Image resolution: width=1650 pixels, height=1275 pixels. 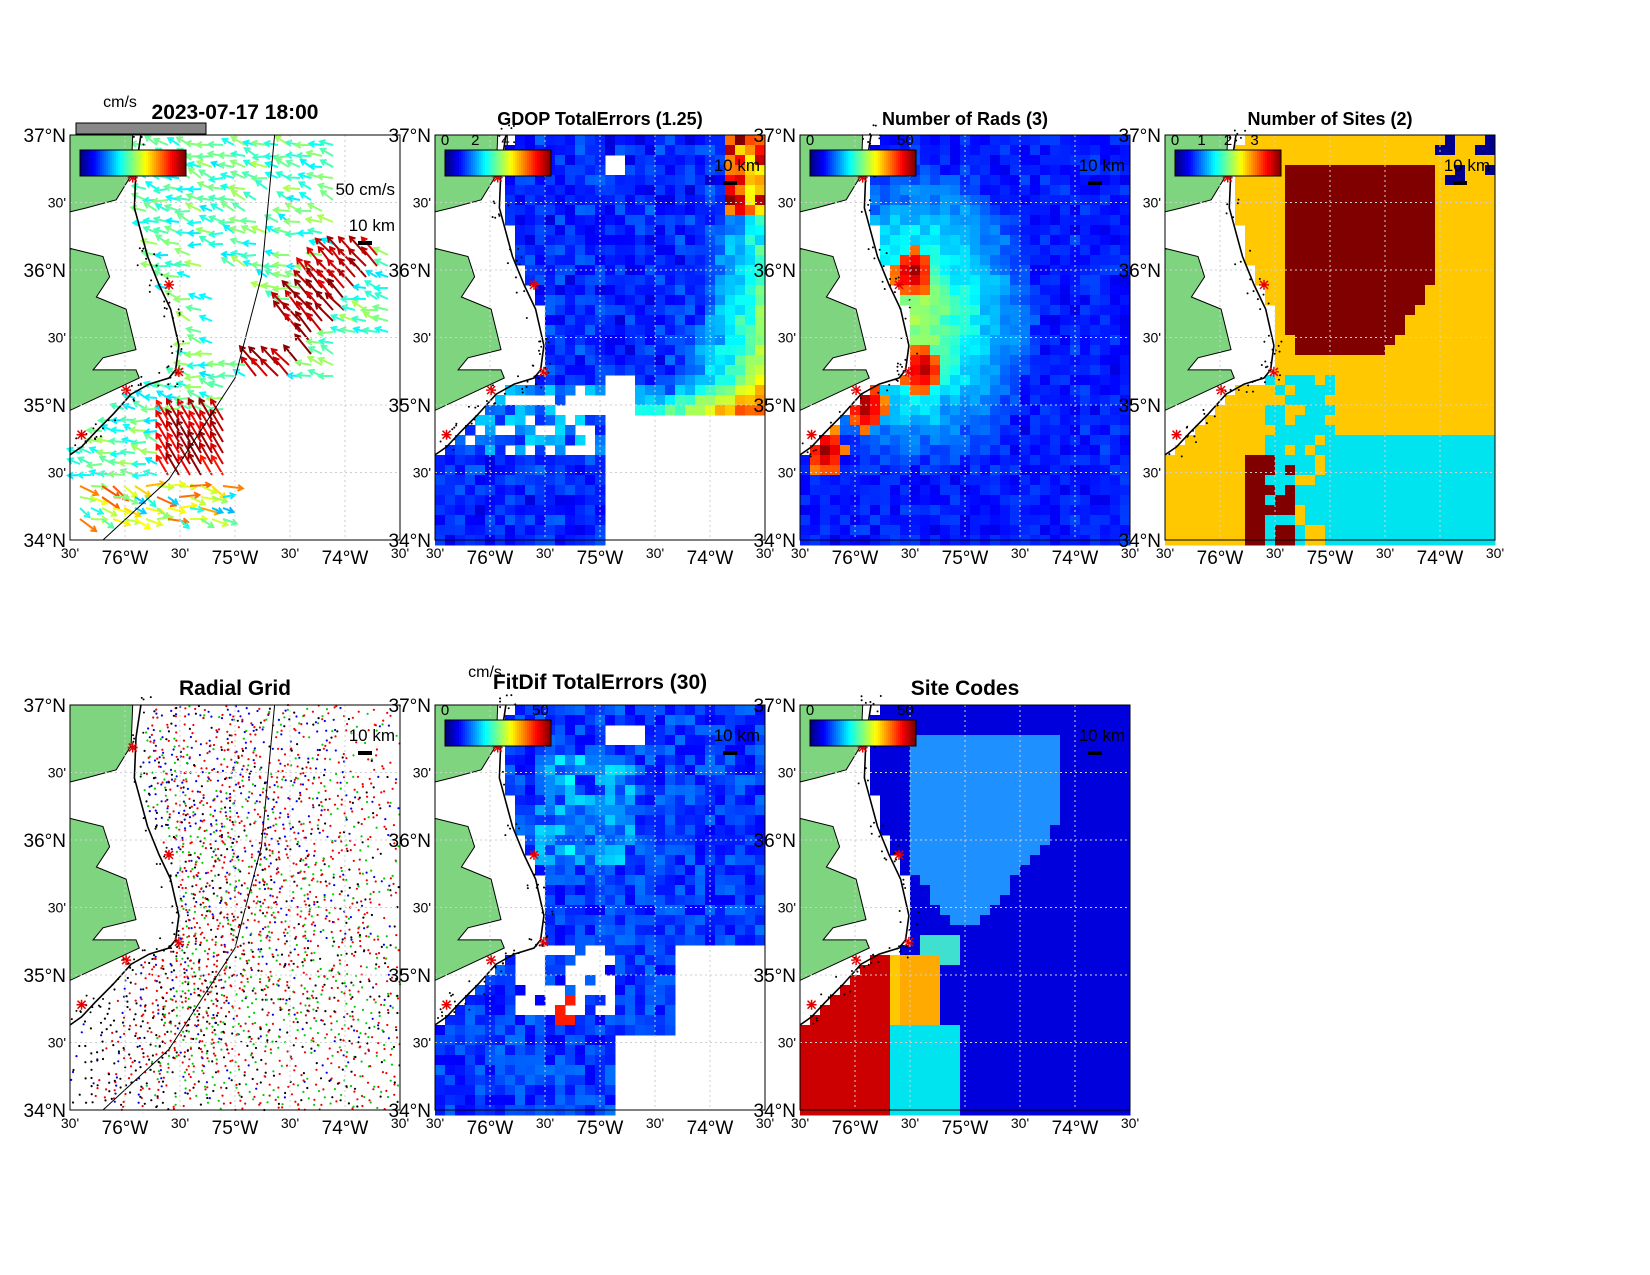 I want to click on y-tick-label: 34°N, so click(x=775, y=541).